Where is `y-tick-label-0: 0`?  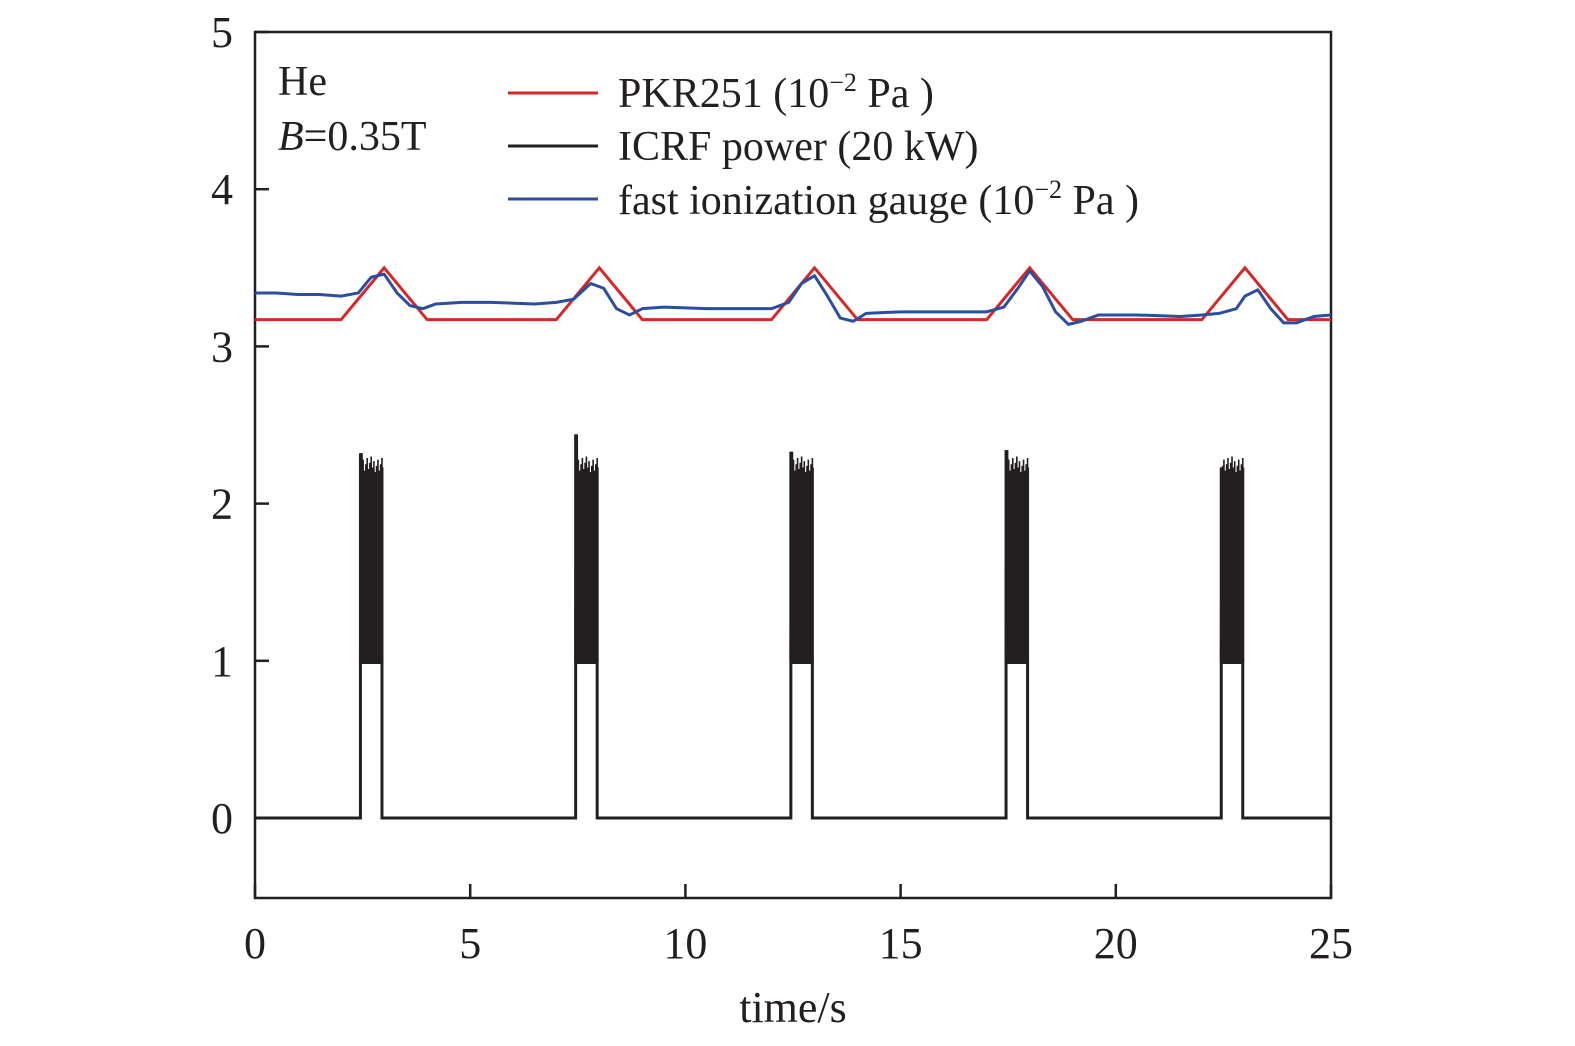 y-tick-label-0: 0 is located at coordinates (222, 818).